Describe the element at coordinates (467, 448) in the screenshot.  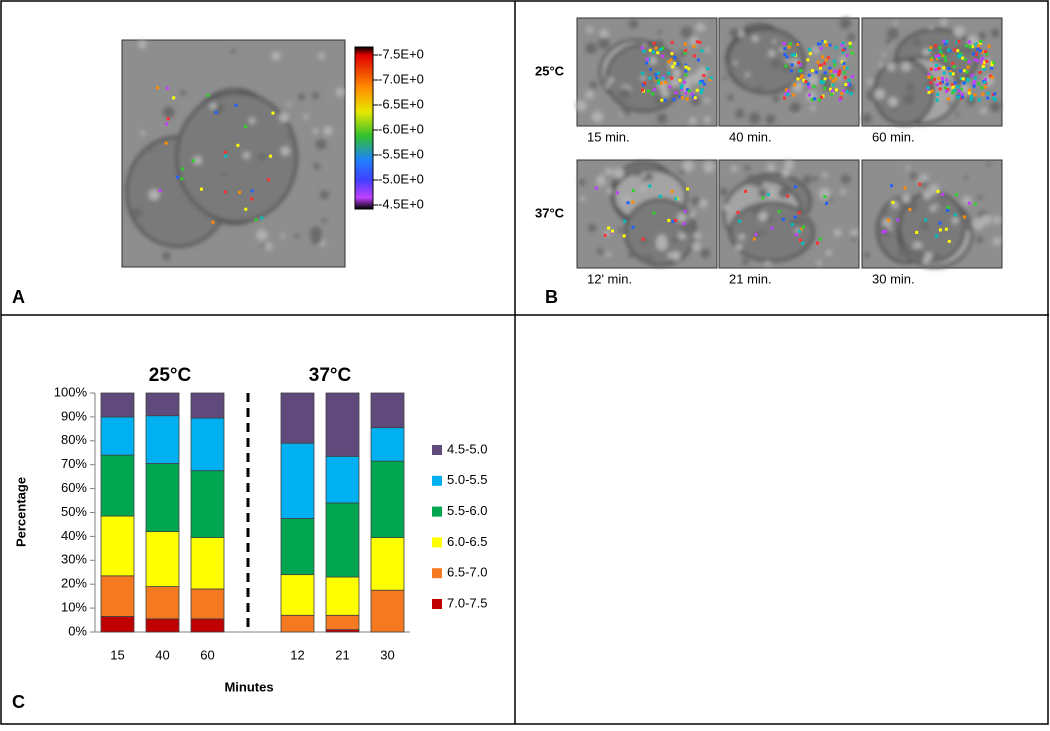
I see `legend-label: 4.5-5.0` at that location.